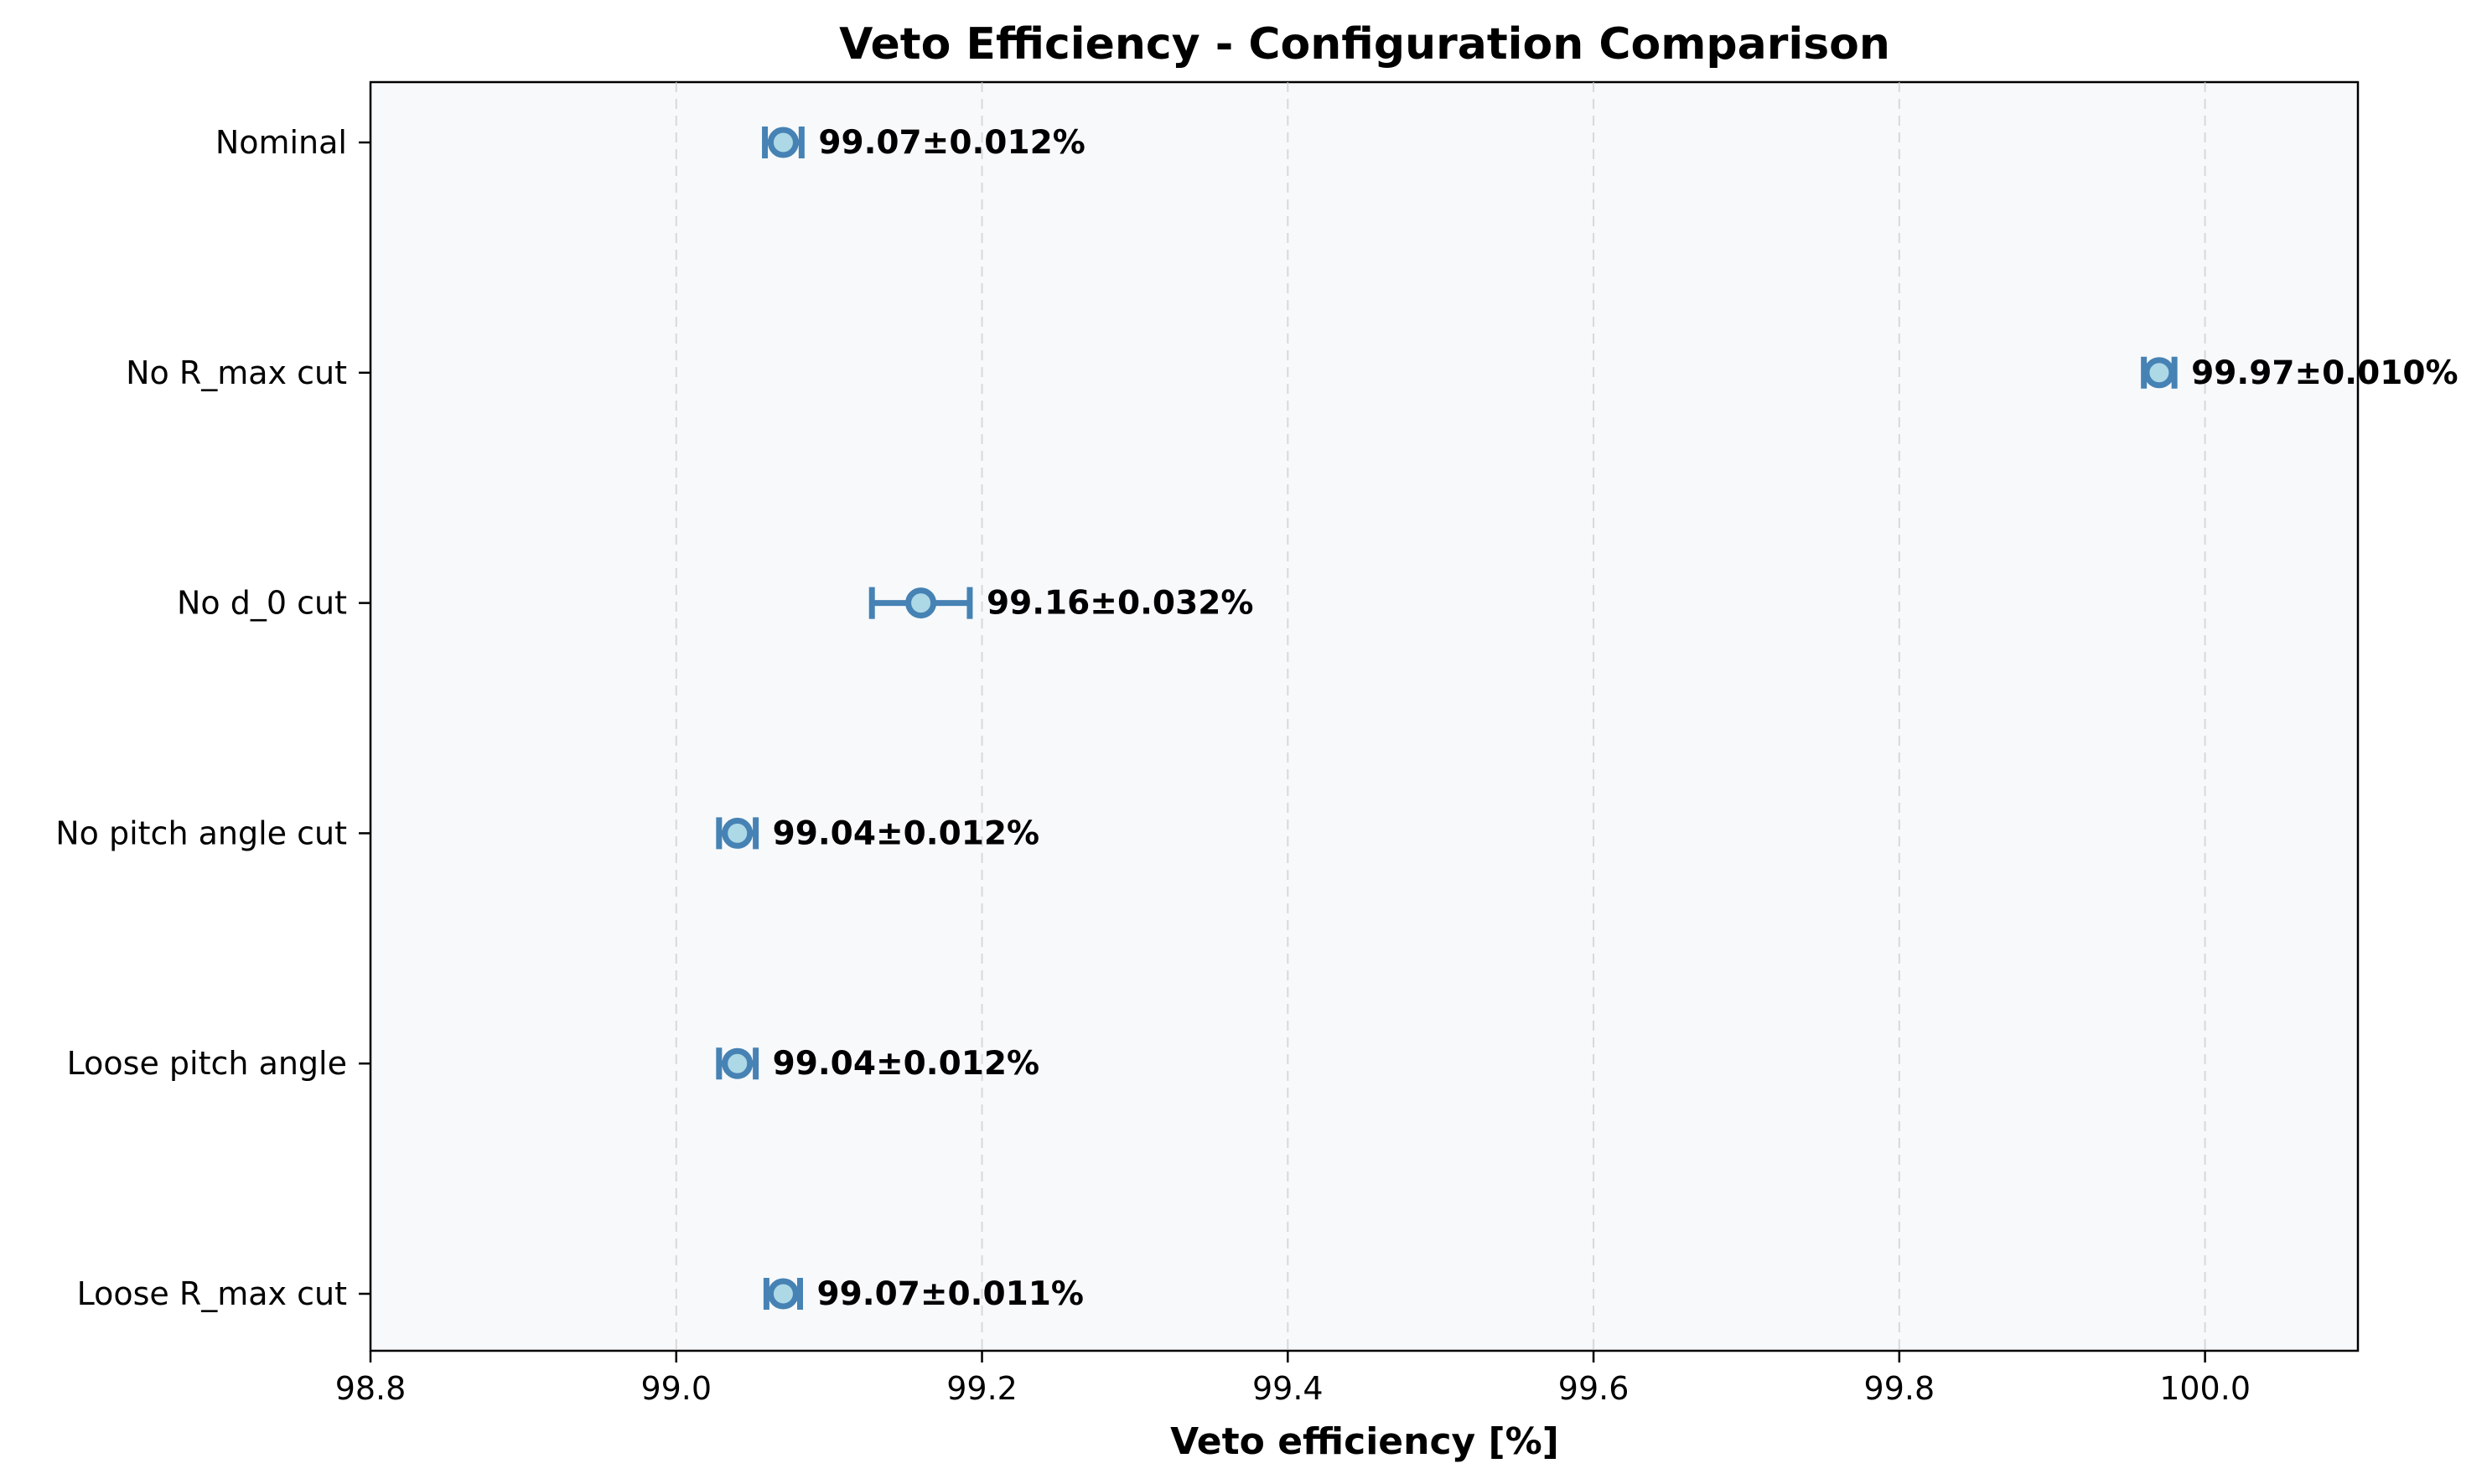 The height and width of the screenshot is (1484, 2487). Describe the element at coordinates (2205, 1389) in the screenshot. I see `x-tick-label: 100.0` at that location.